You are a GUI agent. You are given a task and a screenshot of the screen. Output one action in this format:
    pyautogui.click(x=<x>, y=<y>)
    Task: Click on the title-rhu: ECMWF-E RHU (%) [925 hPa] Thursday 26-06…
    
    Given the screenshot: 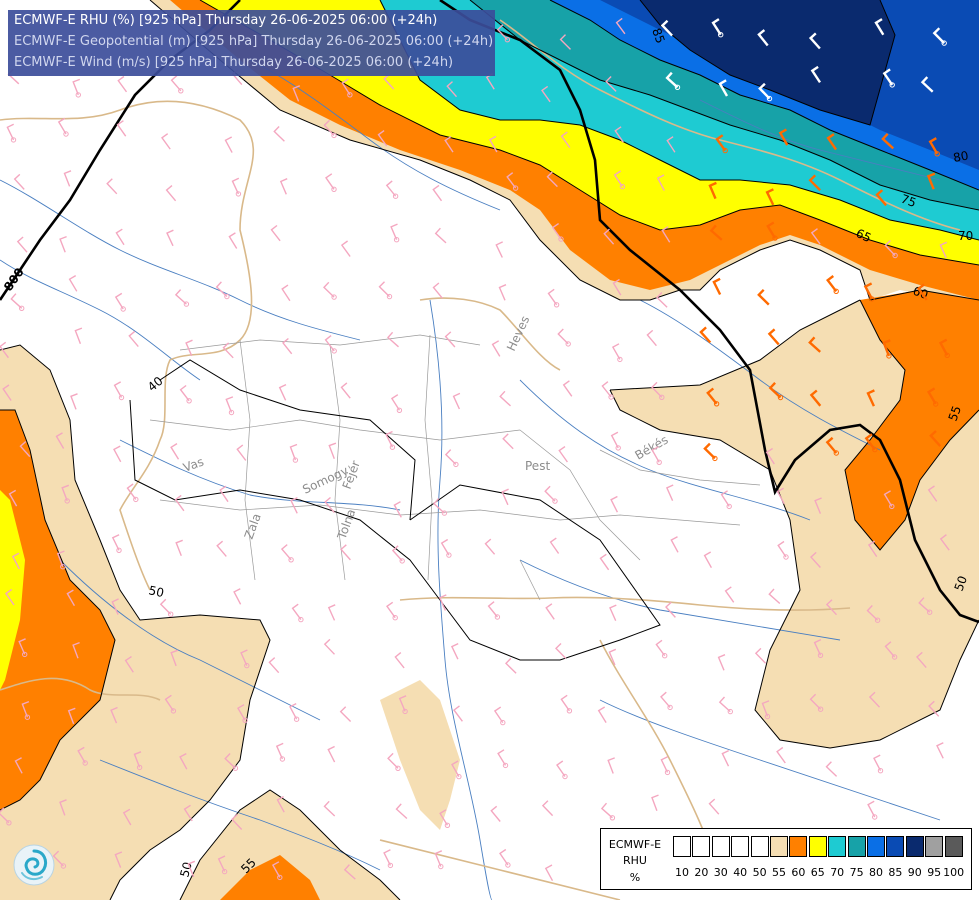 What is the action you would take?
    pyautogui.click(x=226, y=20)
    